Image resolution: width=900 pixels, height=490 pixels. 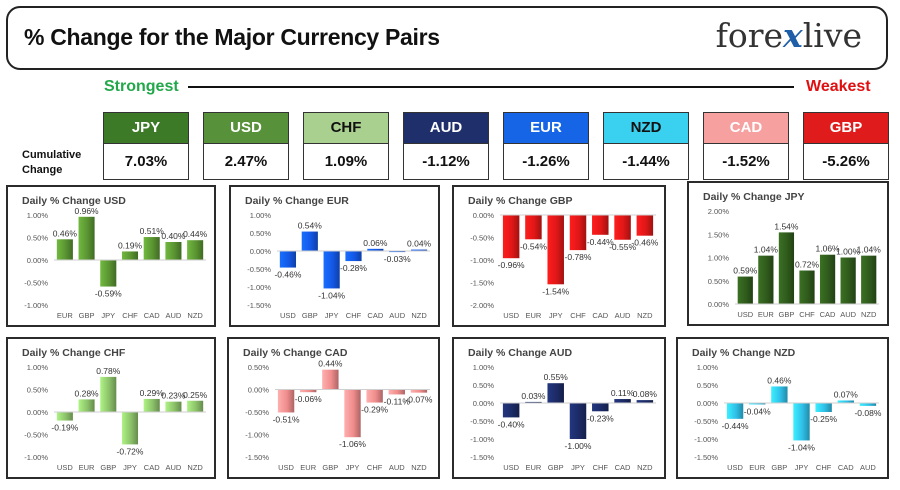 I want to click on cumulative-change-label: Cumulative Change, so click(x=52, y=162).